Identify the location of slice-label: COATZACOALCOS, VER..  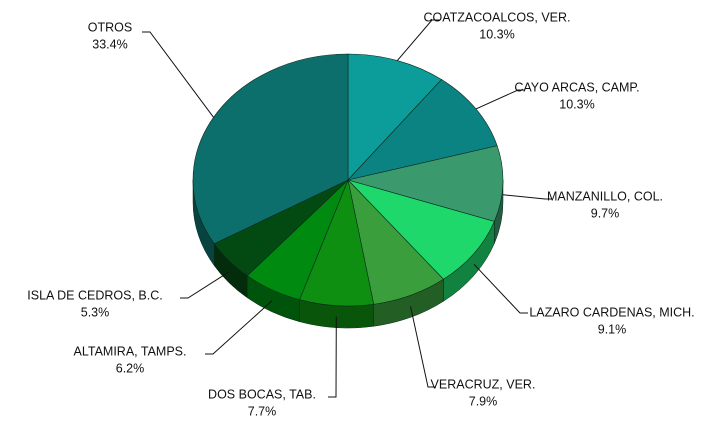
(496, 17).